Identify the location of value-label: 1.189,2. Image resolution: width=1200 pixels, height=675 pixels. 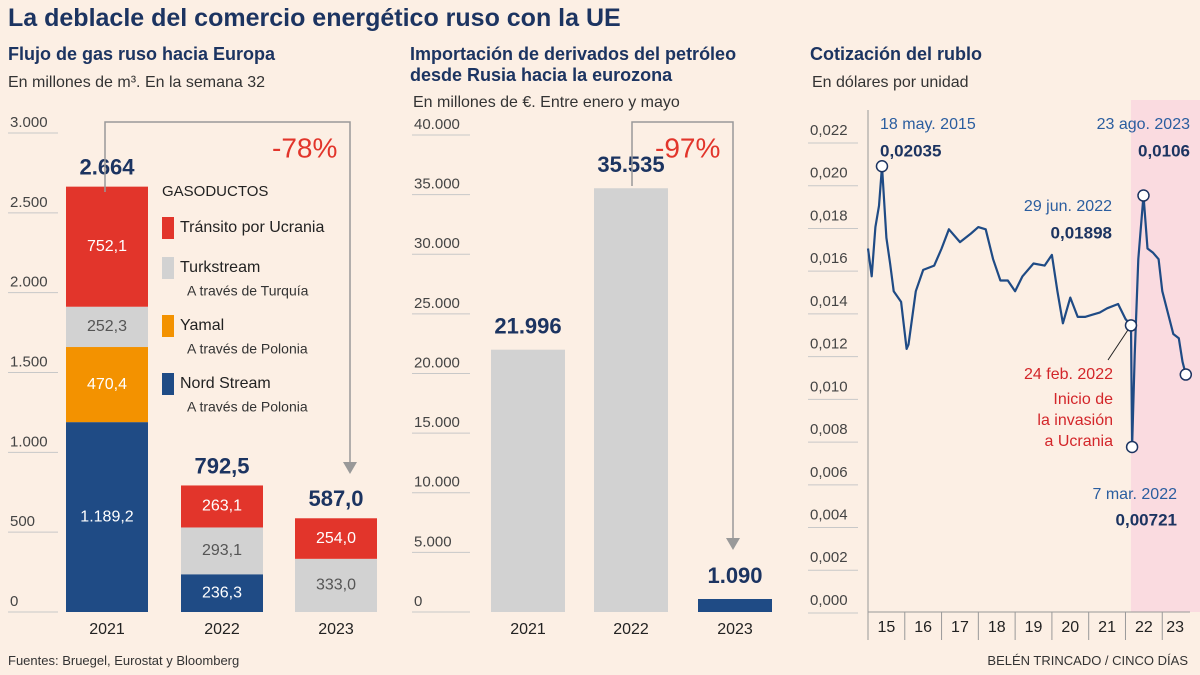
(106, 516).